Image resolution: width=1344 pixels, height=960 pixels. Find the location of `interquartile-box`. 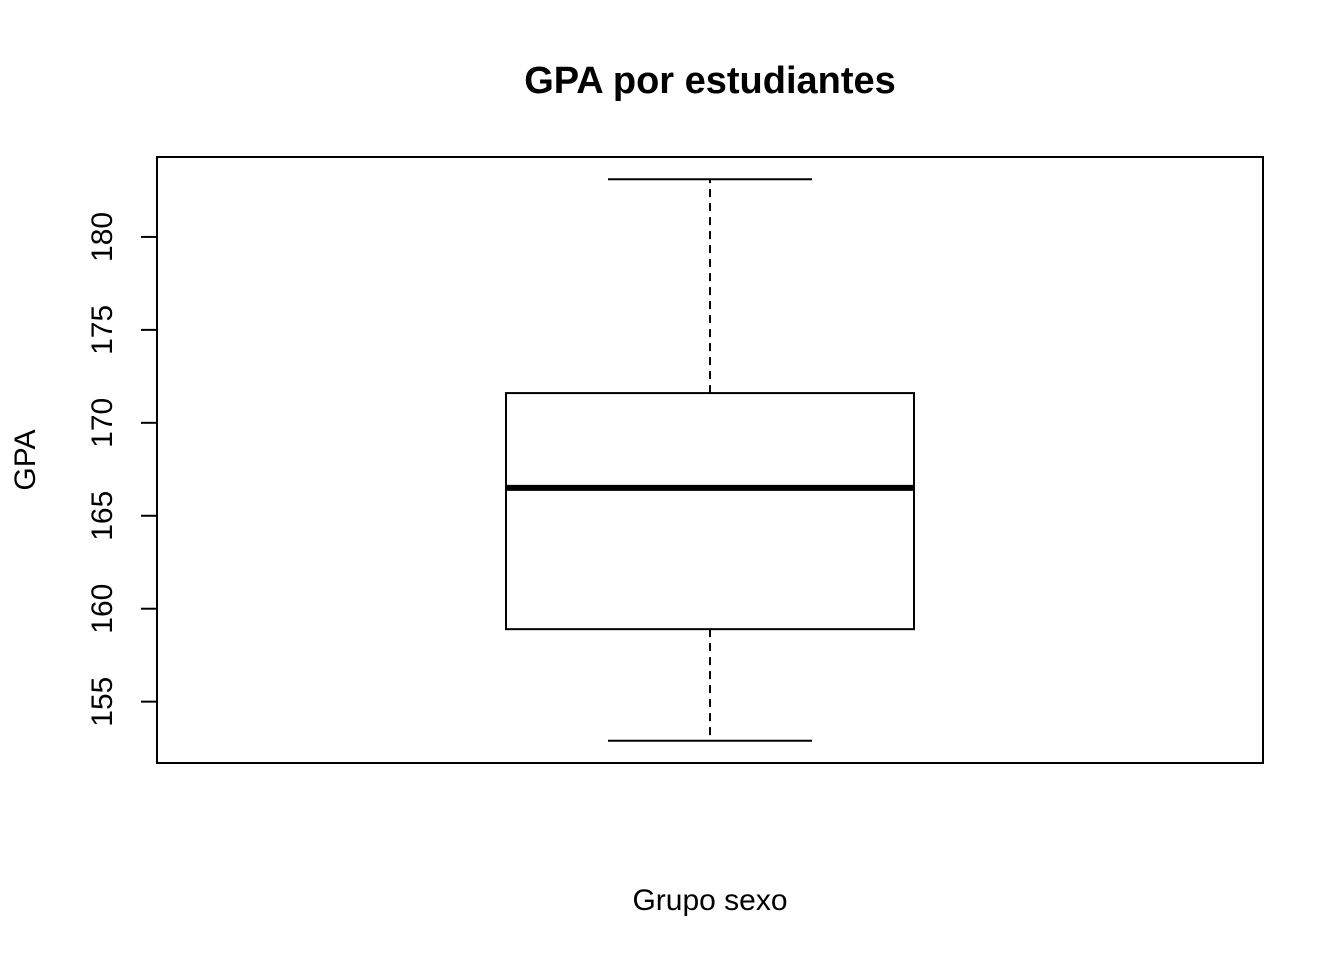

interquartile-box is located at coordinates (710, 511).